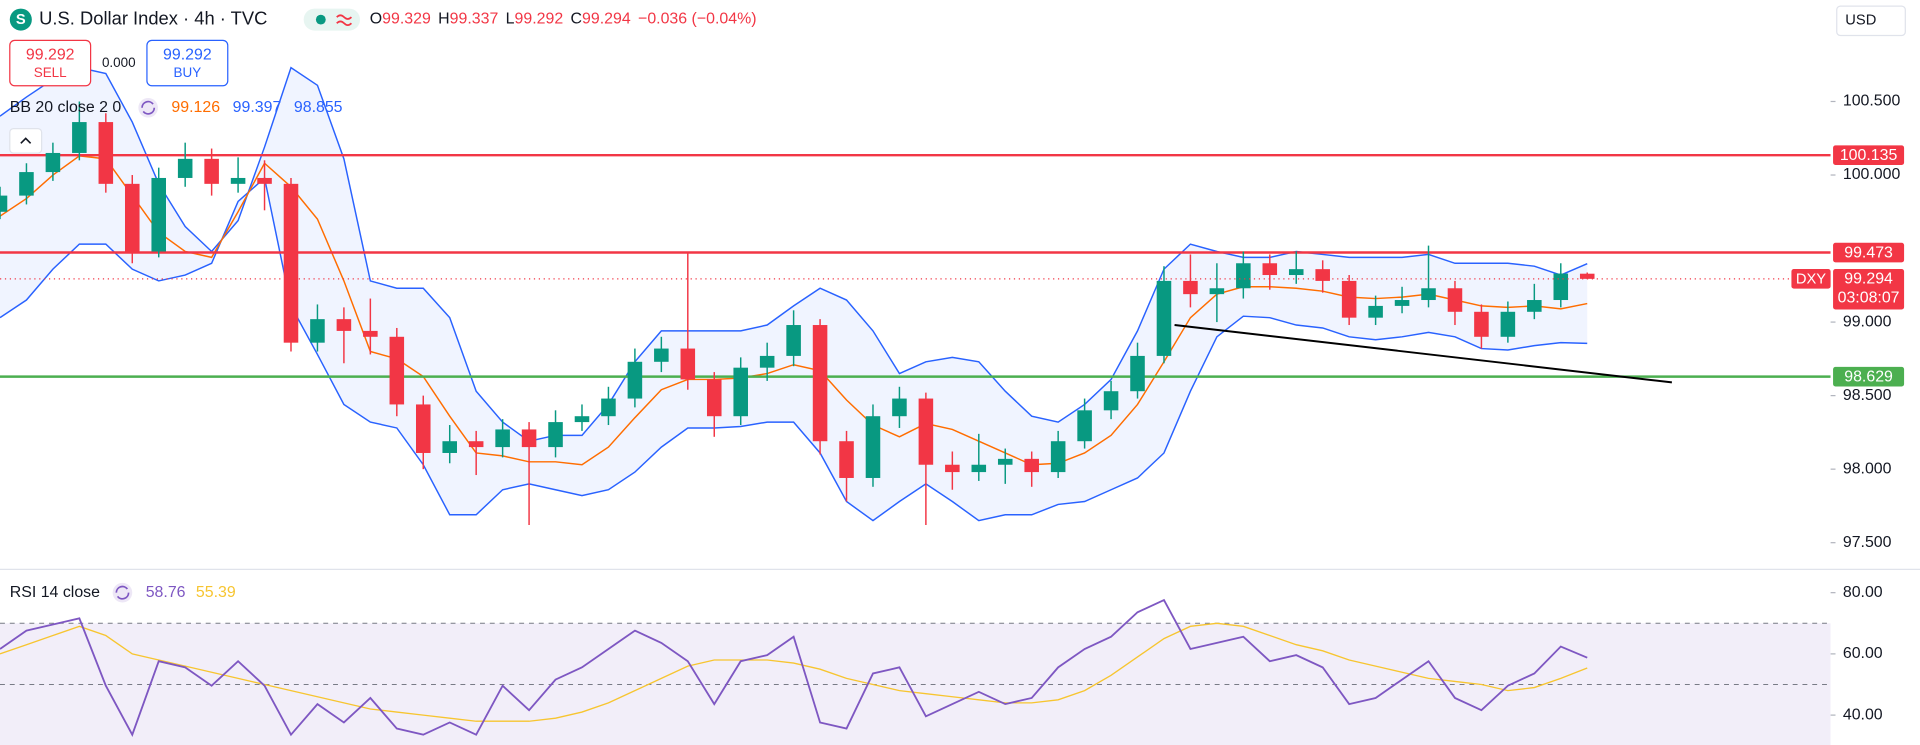 Image resolution: width=1920 pixels, height=745 pixels. Describe the element at coordinates (577, 19) in the screenshot. I see `ohlc-letter: C` at that location.